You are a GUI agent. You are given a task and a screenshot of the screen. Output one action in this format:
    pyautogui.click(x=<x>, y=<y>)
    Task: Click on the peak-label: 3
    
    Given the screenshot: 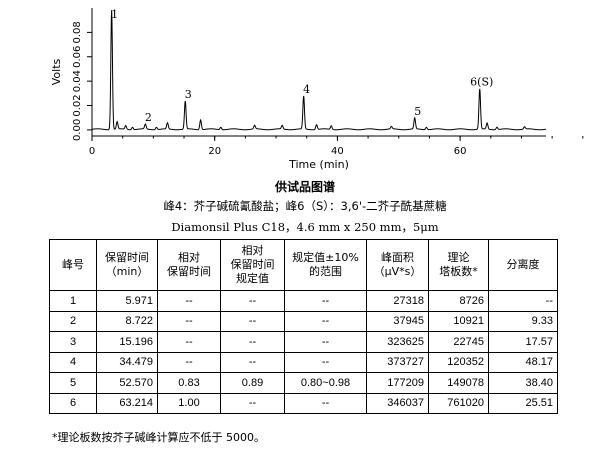 What is the action you would take?
    pyautogui.click(x=188, y=94)
    